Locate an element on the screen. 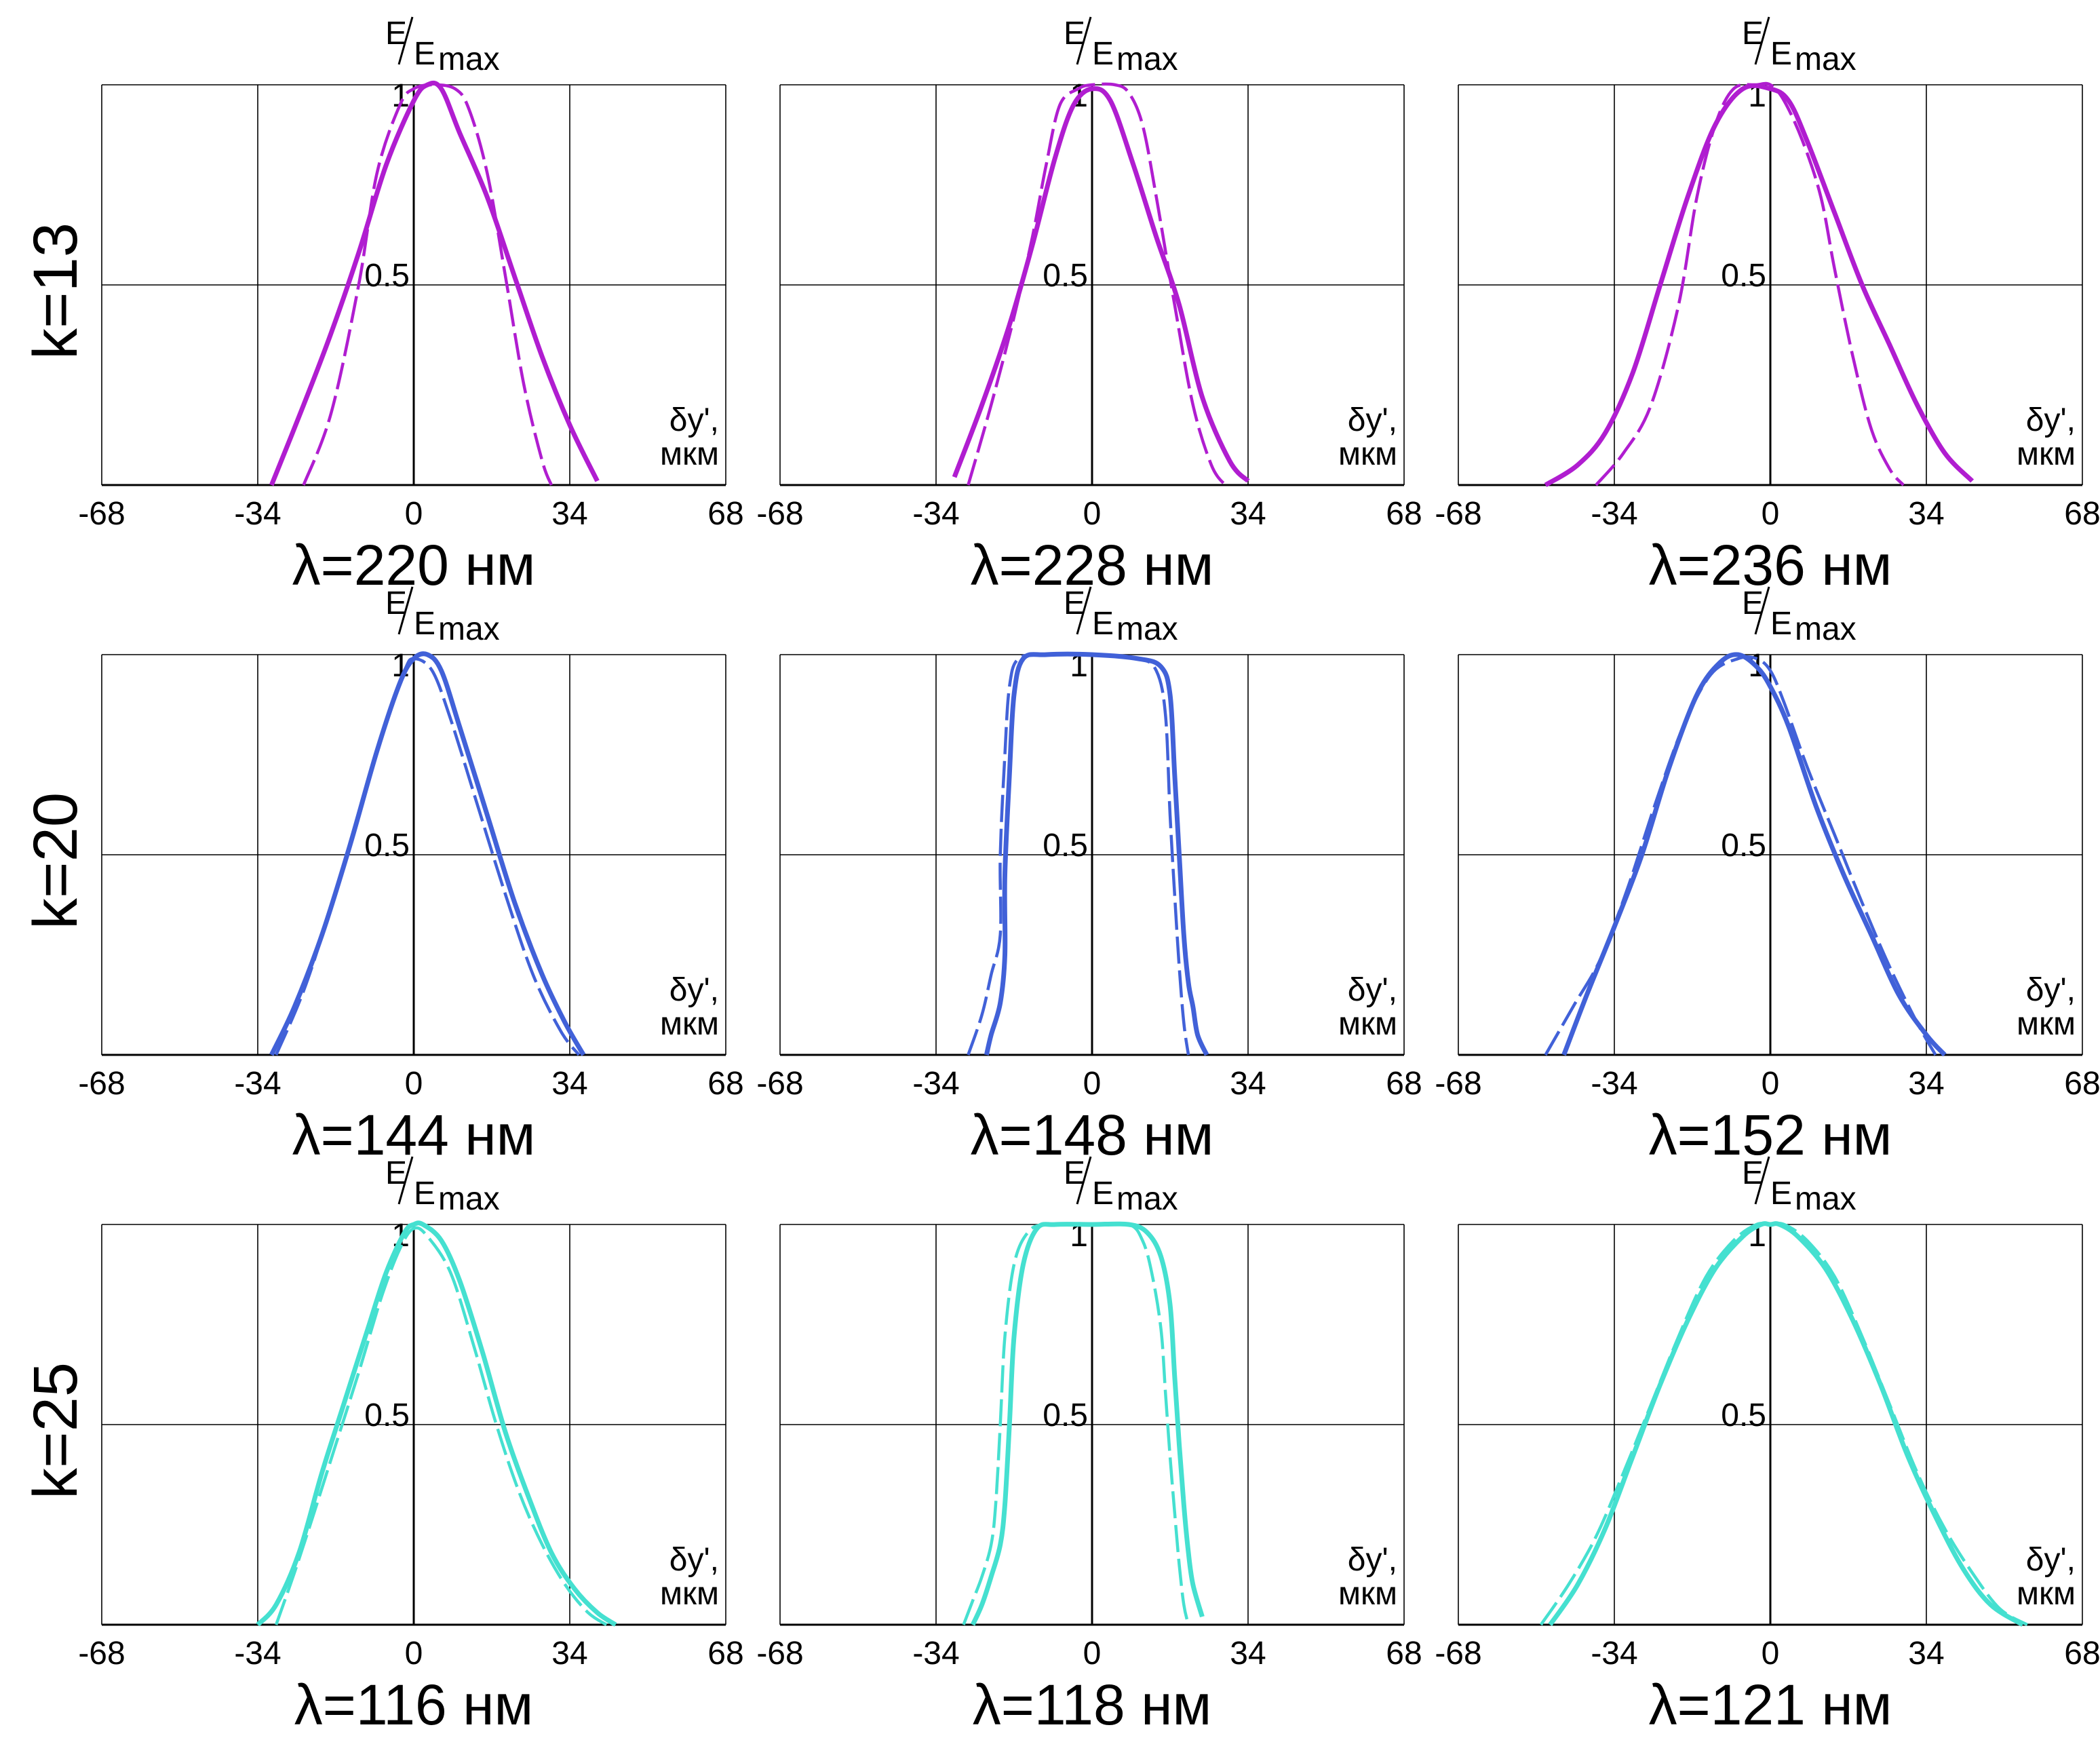 This screenshot has height=1738, width=2100. chart-title: λ=228 нм is located at coordinates (1092, 565).